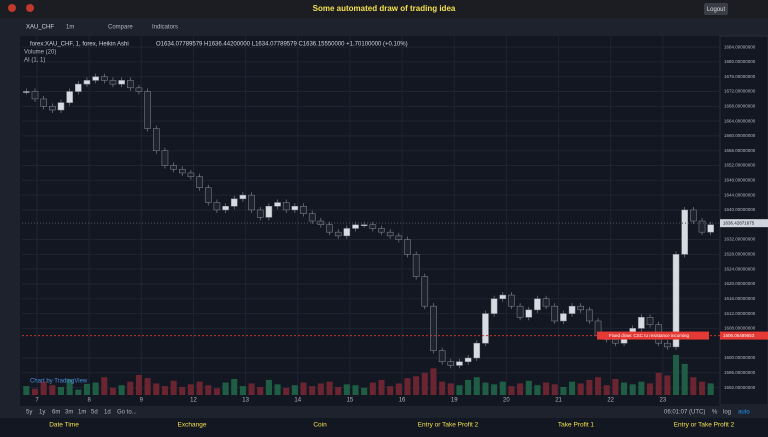 The width and height of the screenshot is (768, 437). Describe the element at coordinates (29, 413) in the screenshot. I see `range-button: 5y` at that location.